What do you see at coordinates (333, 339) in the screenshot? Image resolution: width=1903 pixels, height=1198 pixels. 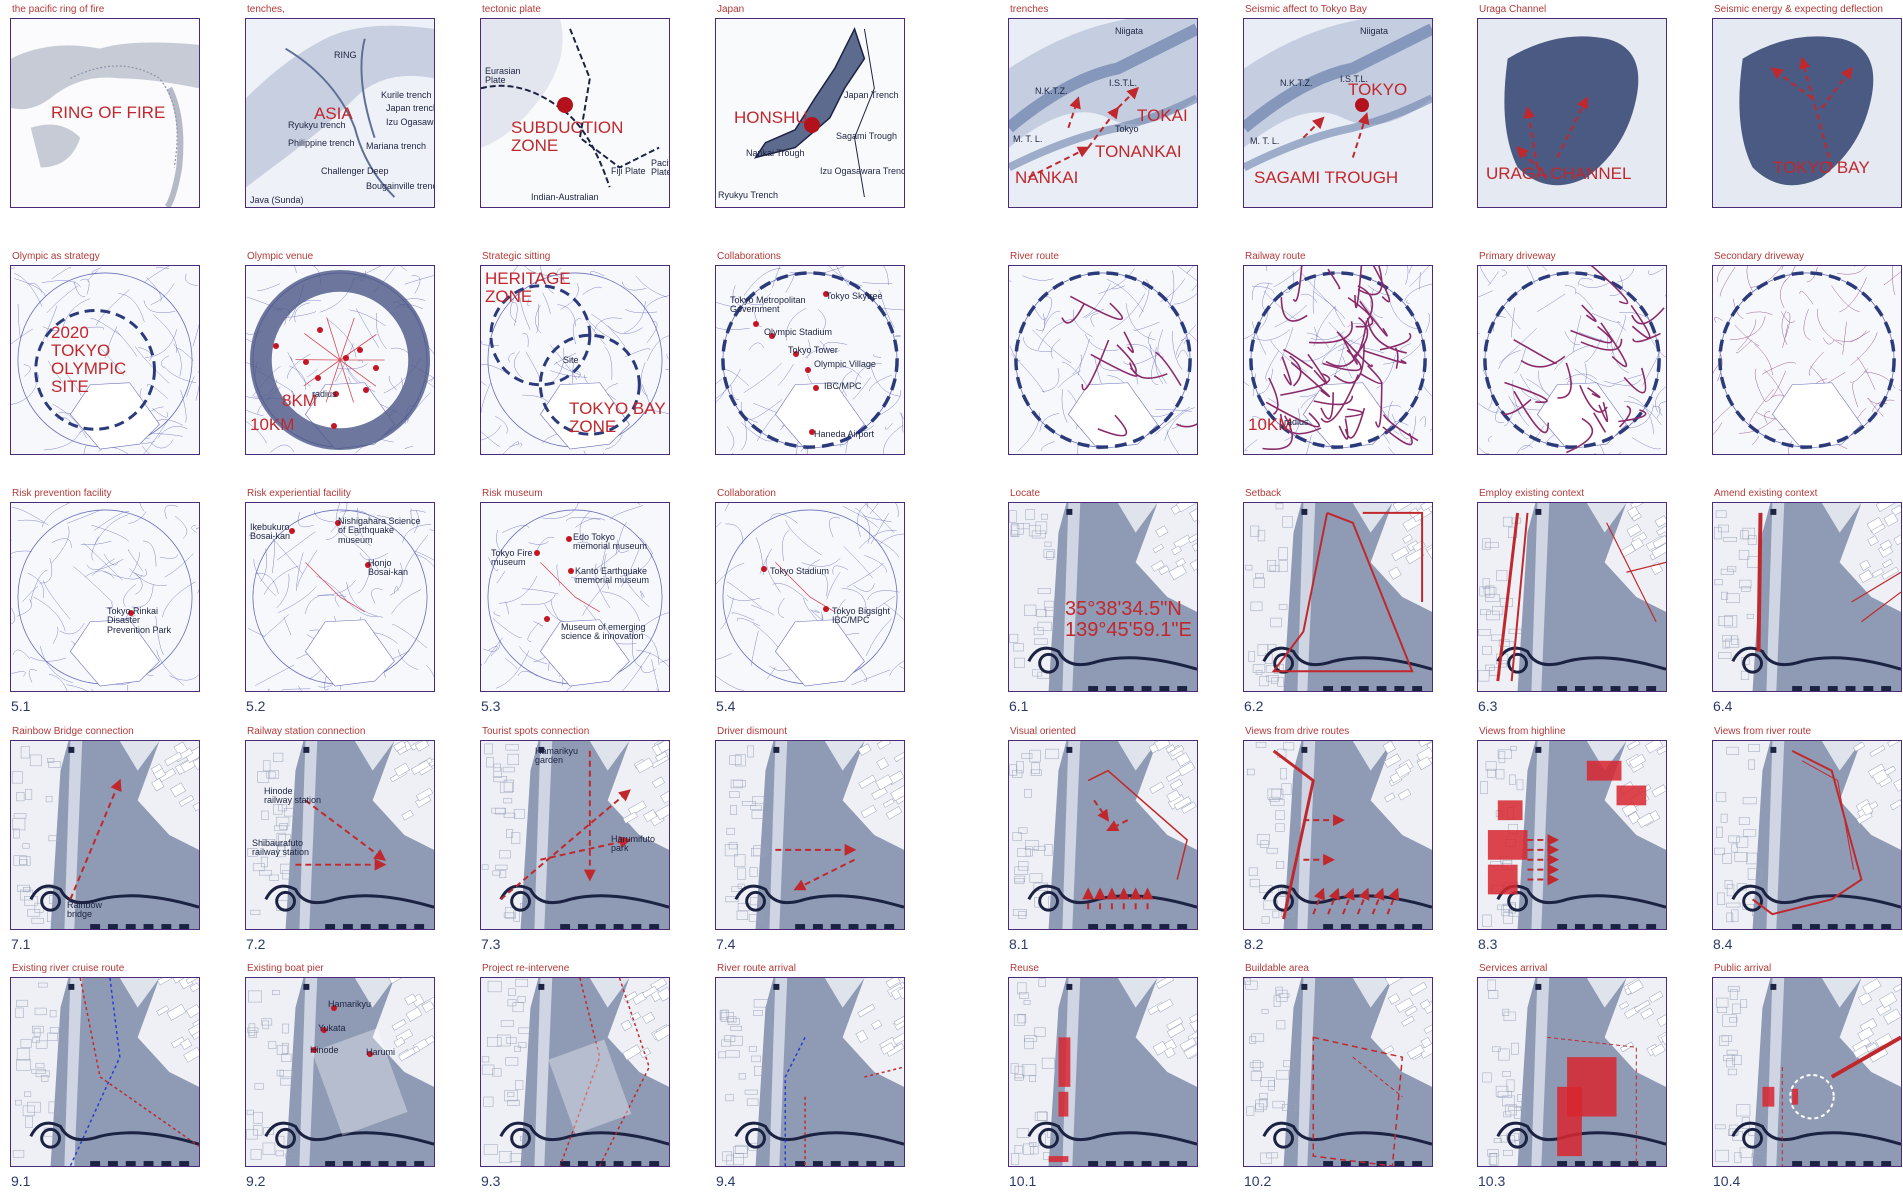 I see `venue-link` at bounding box center [333, 339].